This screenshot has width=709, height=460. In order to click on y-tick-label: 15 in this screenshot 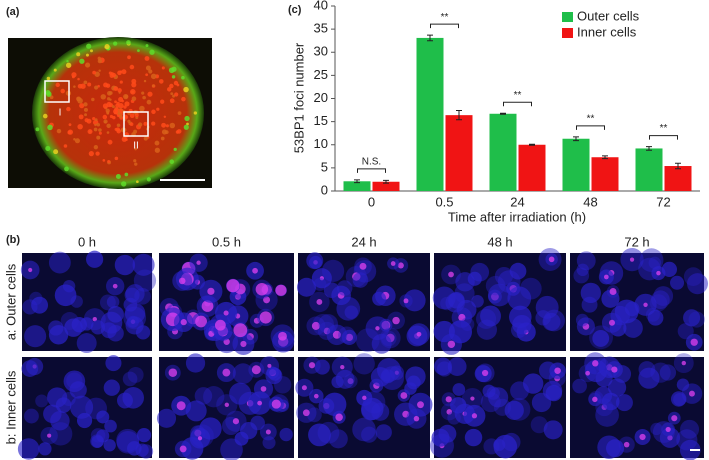, I will do `click(321, 120)`.